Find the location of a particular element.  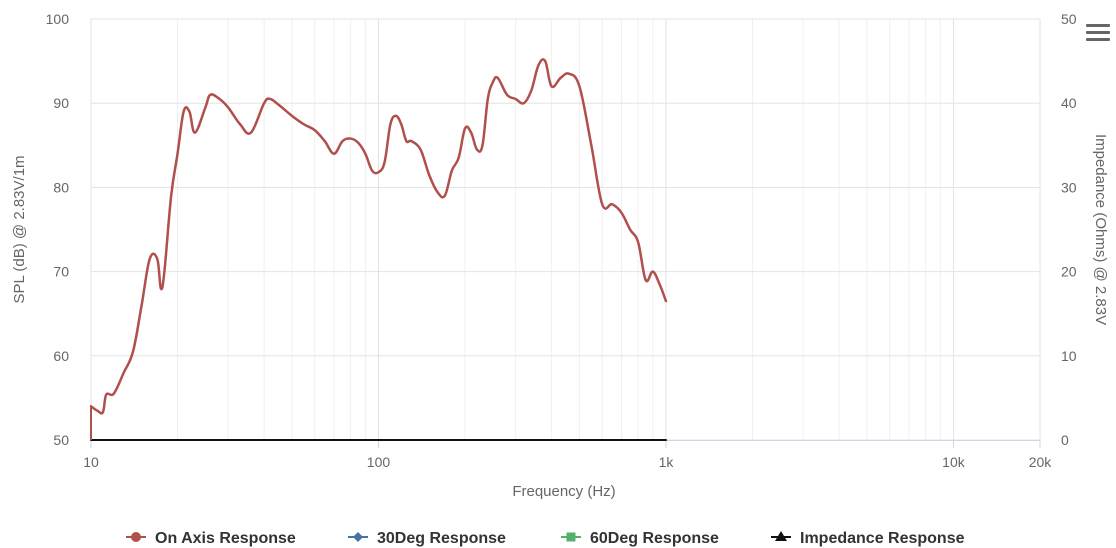

legend-item-impedance-response: Impedance Response is located at coordinates (868, 538).